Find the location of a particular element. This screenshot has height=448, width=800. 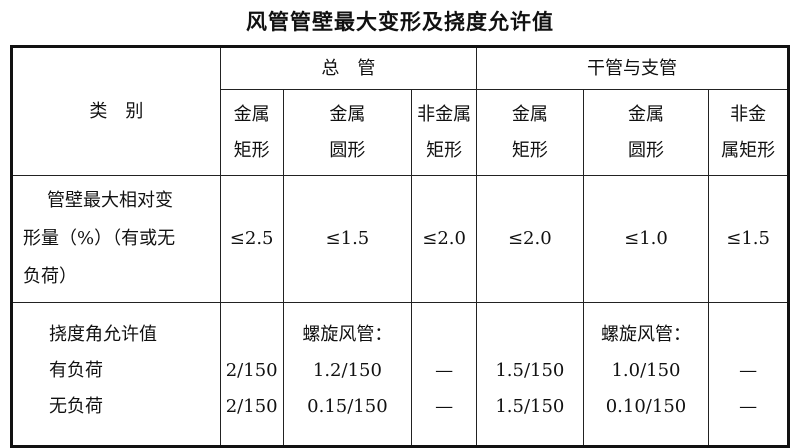

deflection-value: 螺旋风管： 1.2/150 0.15/150 is located at coordinates (347, 374).